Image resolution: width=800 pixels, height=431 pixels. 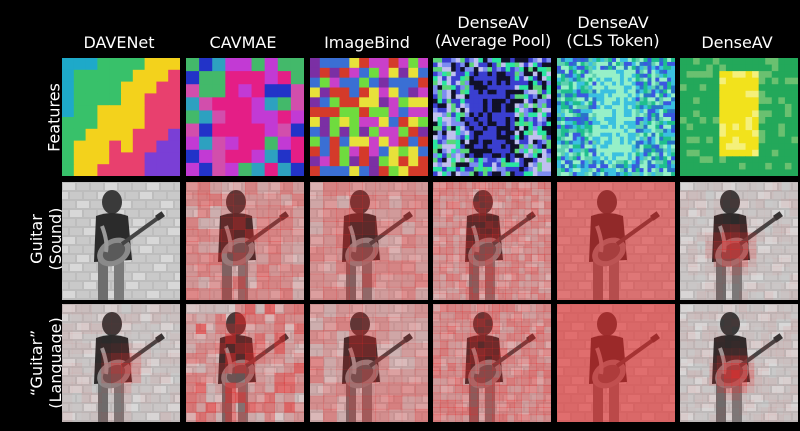 I want to click on column-header-denseav: DenseAV, so click(x=737, y=43).